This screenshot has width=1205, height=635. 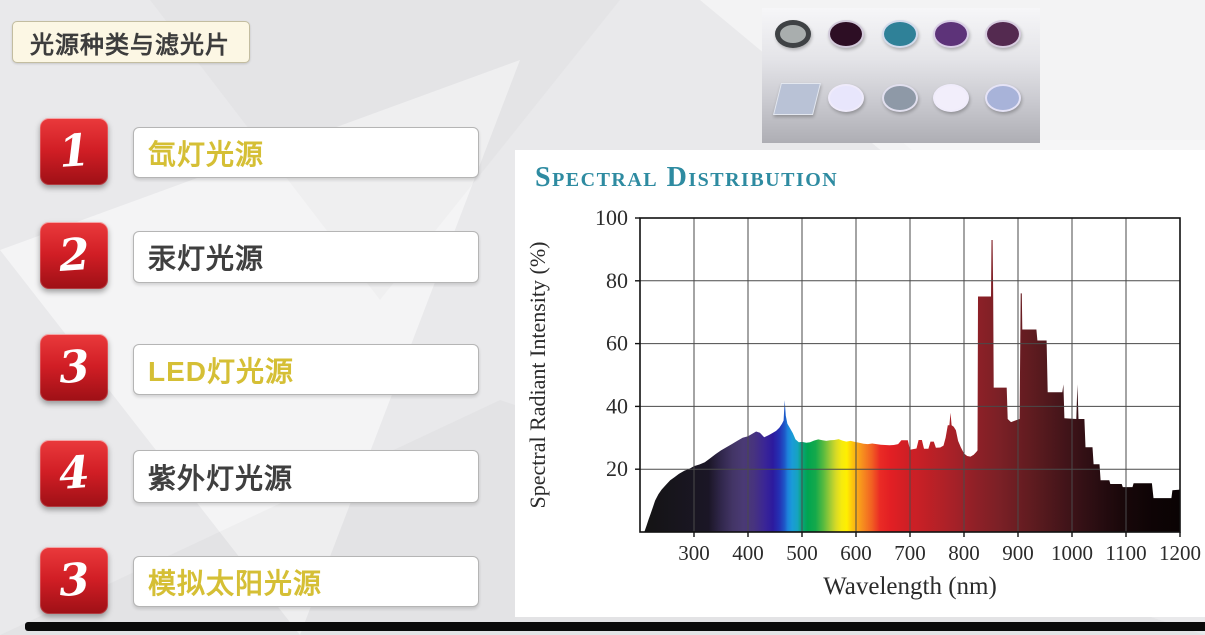 What do you see at coordinates (1003, 98) in the screenshot?
I see `periwinkle-filter` at bounding box center [1003, 98].